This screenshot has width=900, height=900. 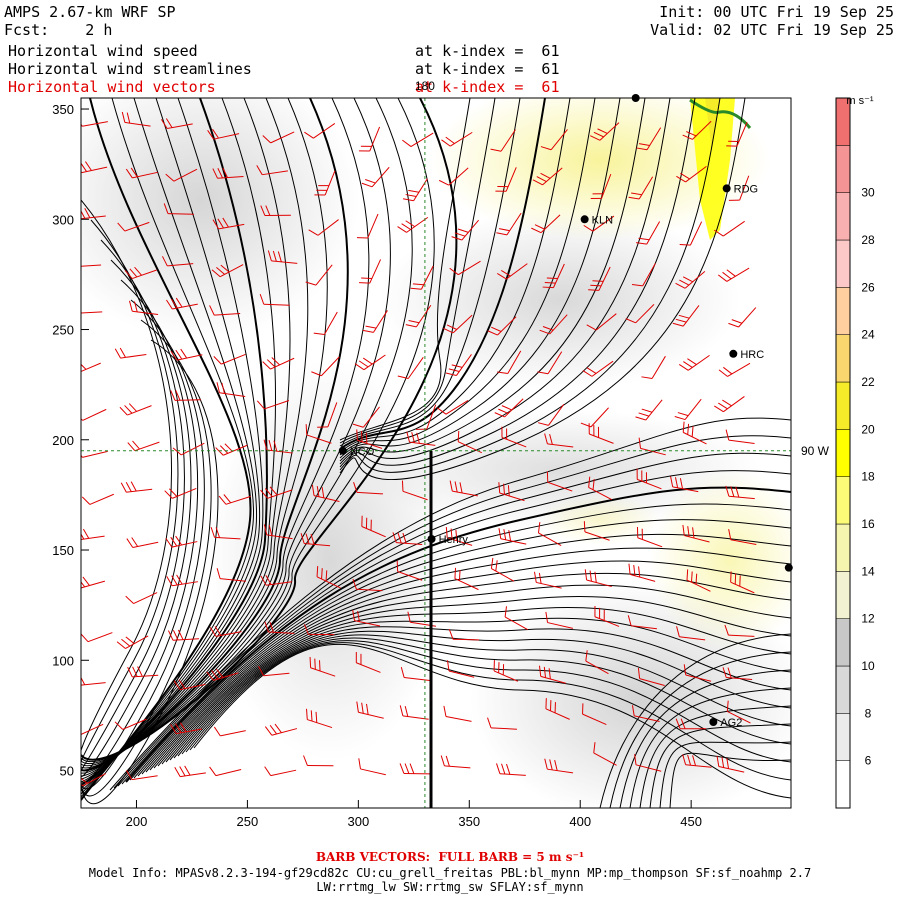 What do you see at coordinates (677, 30) in the screenshot?
I see `valid-label: Valid:` at bounding box center [677, 30].